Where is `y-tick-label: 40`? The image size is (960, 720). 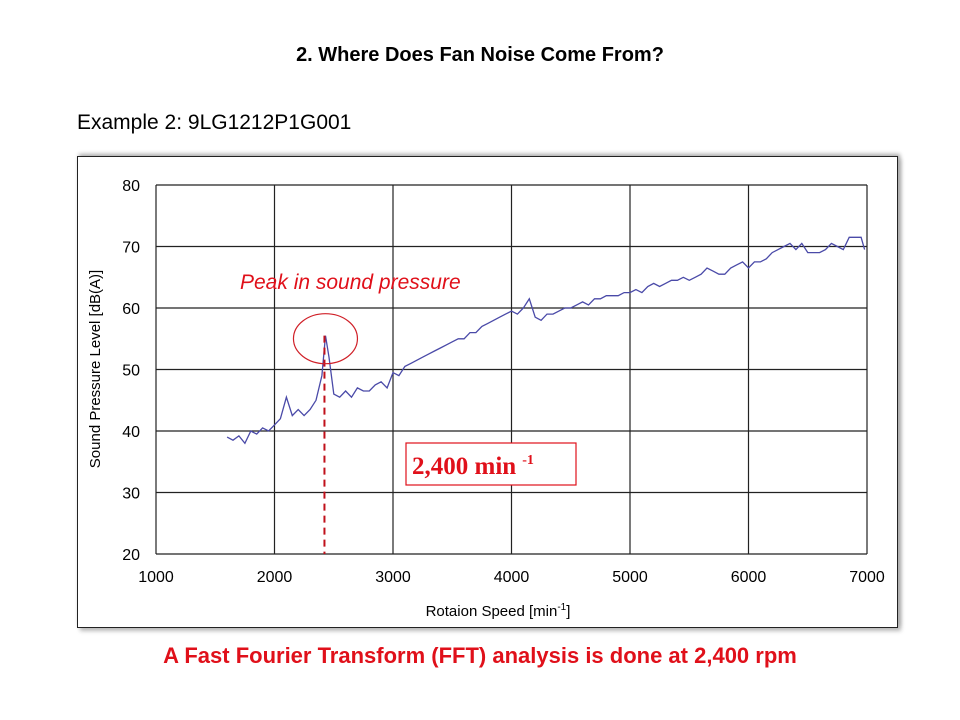 y-tick-label: 40 is located at coordinates (131, 432).